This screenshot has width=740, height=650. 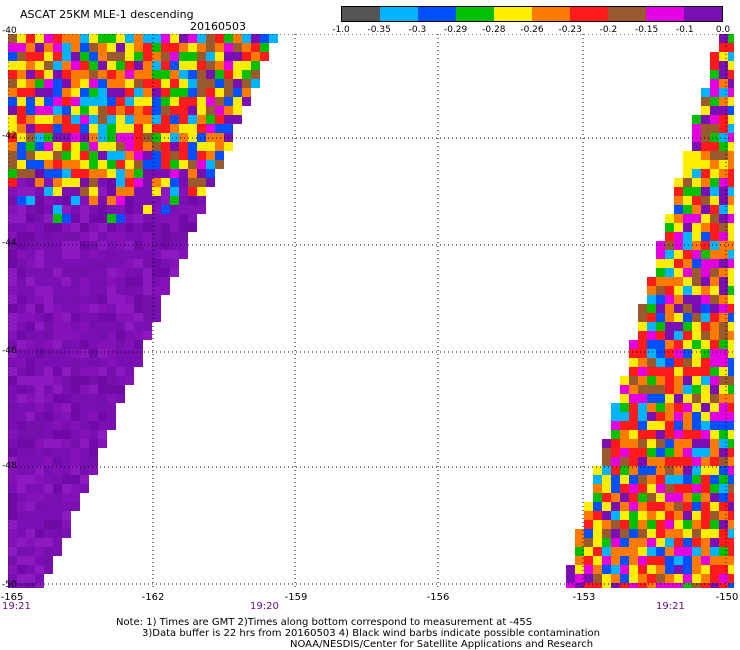 What do you see at coordinates (608, 30) in the screenshot?
I see `colorbar-label: -0.2` at bounding box center [608, 30].